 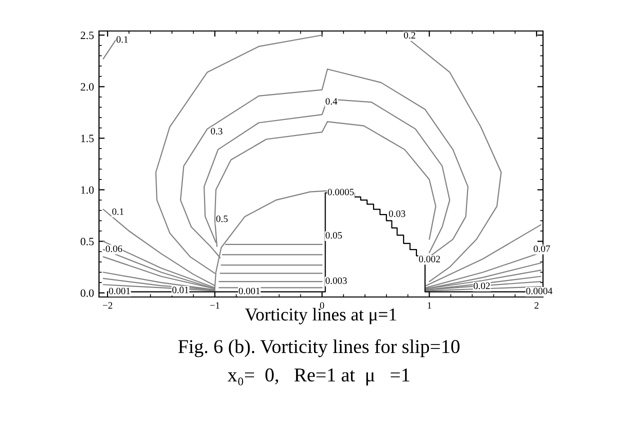 What do you see at coordinates (410, 35) in the screenshot?
I see `annotation: 0.2` at bounding box center [410, 35].